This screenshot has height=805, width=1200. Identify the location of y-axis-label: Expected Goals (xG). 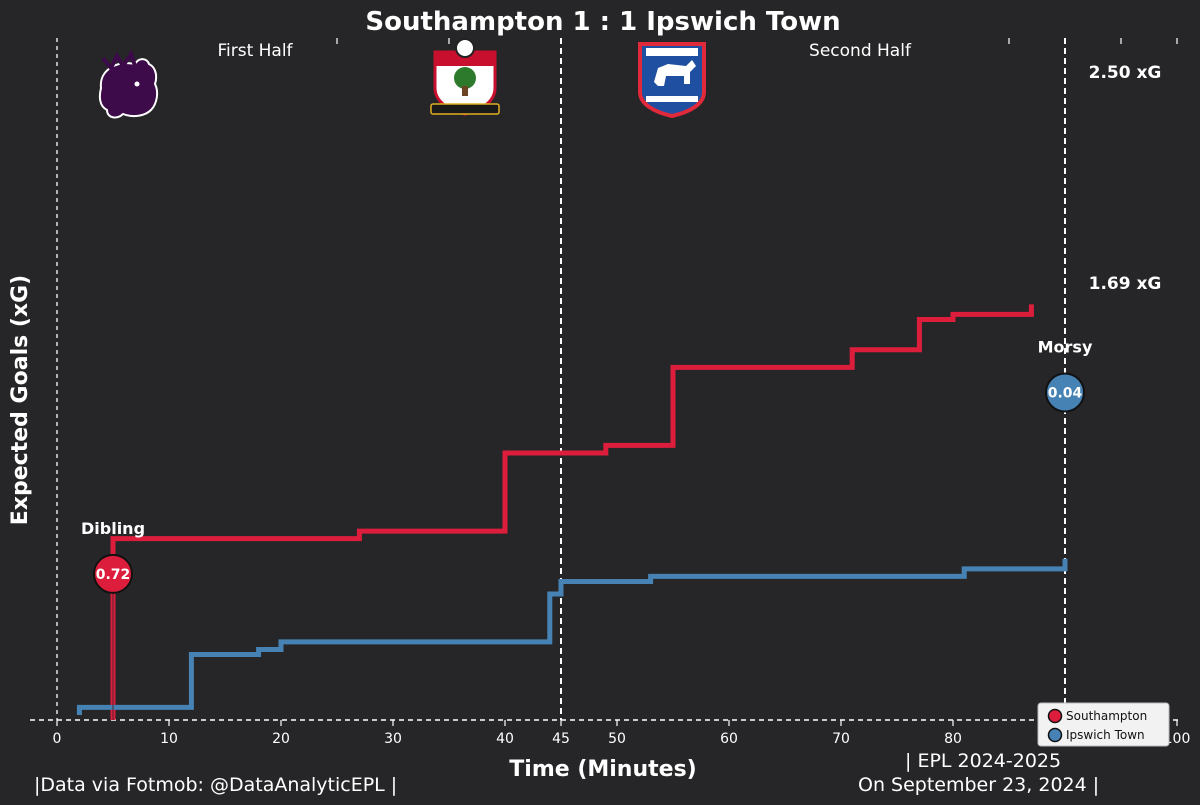
(20, 400).